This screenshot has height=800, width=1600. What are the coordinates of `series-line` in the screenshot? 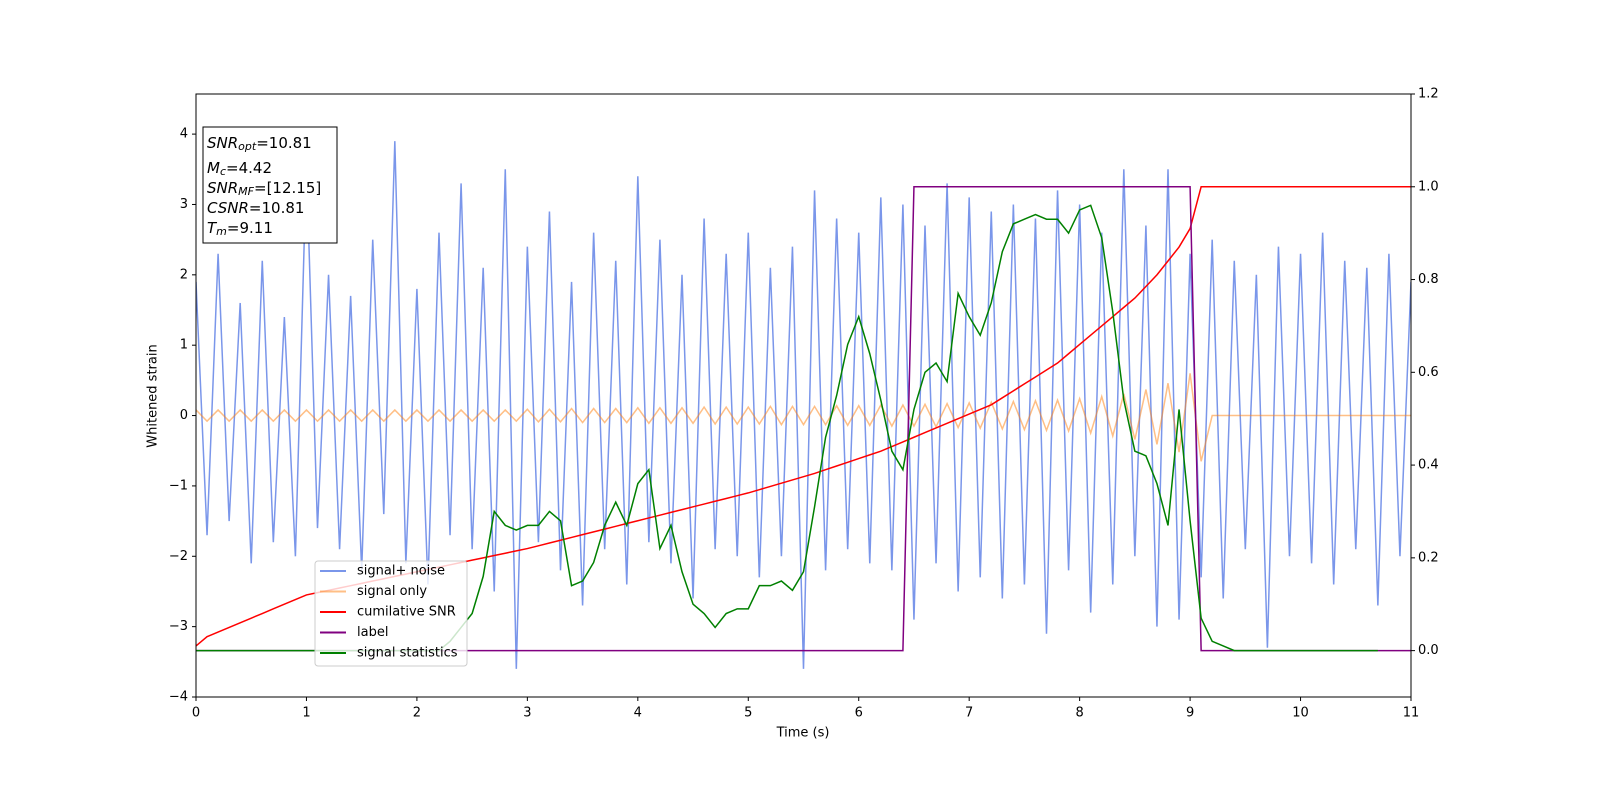 It's located at (803, 417).